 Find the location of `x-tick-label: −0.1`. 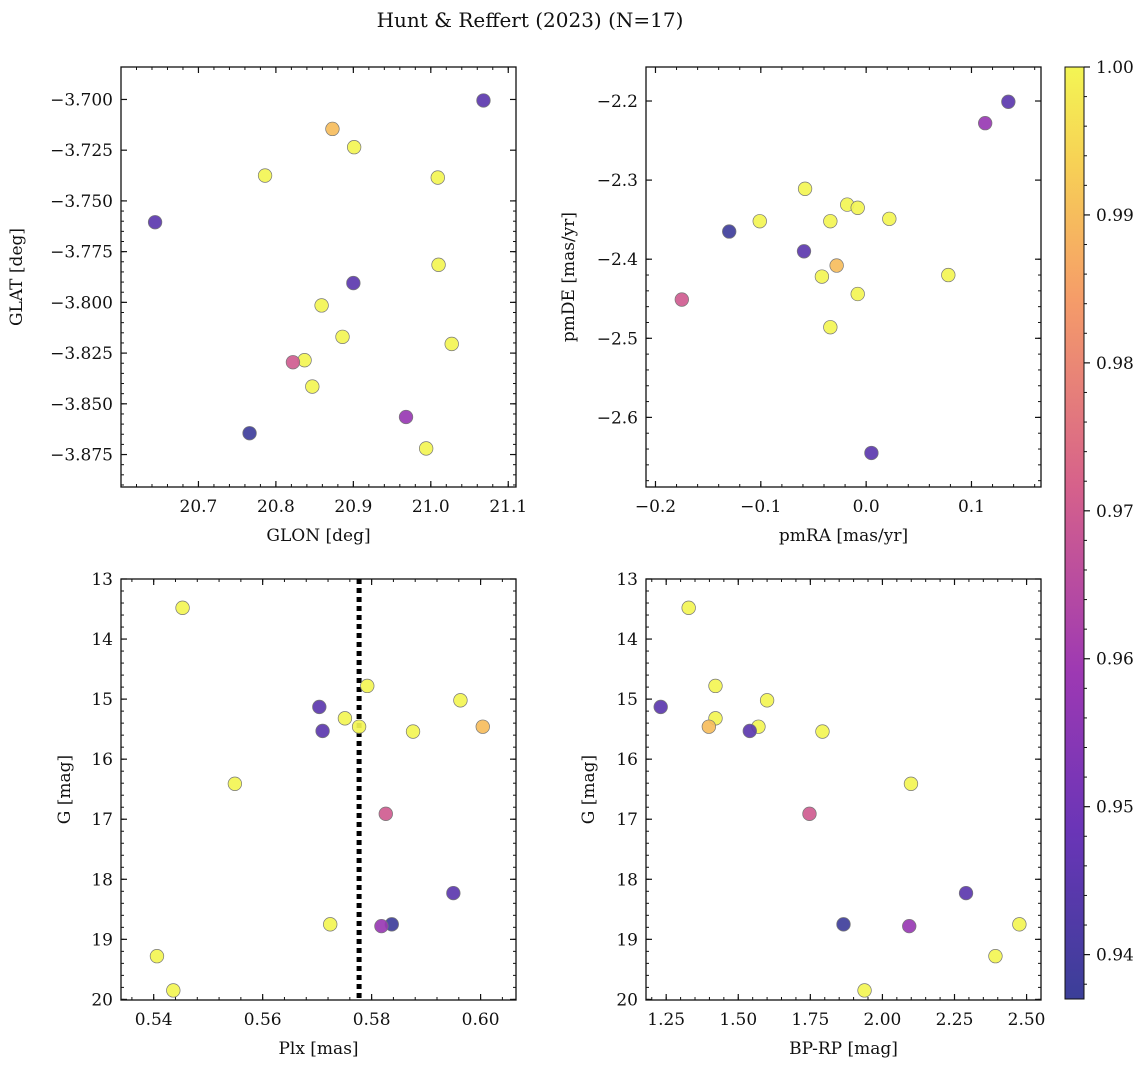

x-tick-label: −0.1 is located at coordinates (760, 507).